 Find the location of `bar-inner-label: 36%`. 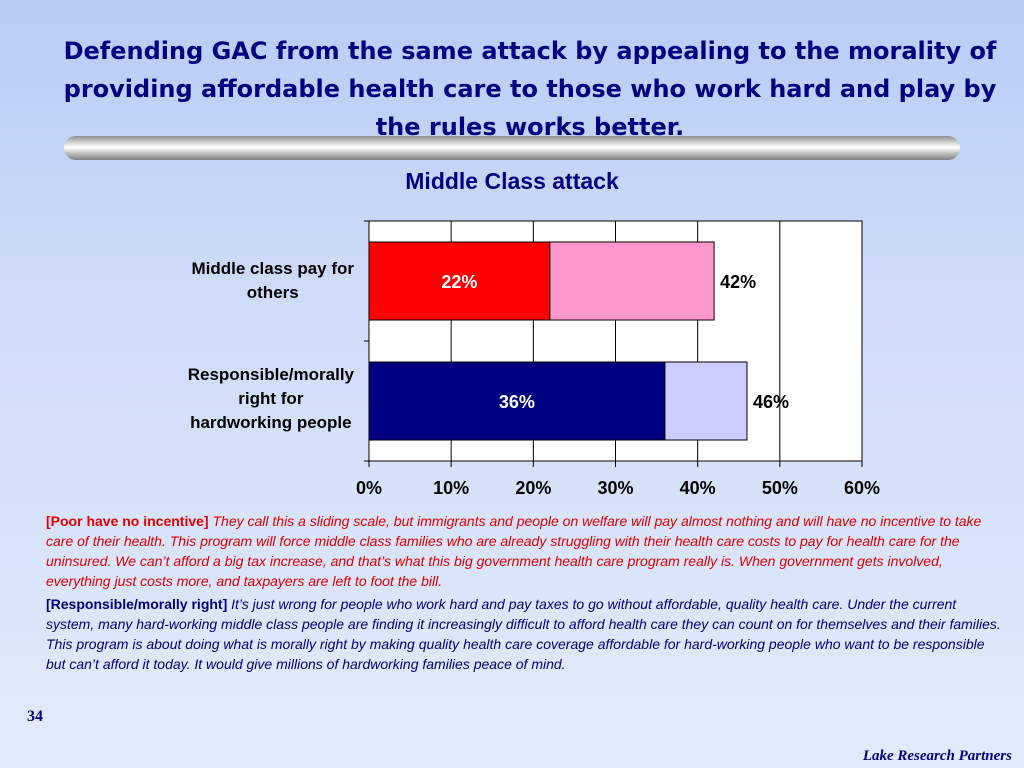

bar-inner-label: 36% is located at coordinates (517, 402).